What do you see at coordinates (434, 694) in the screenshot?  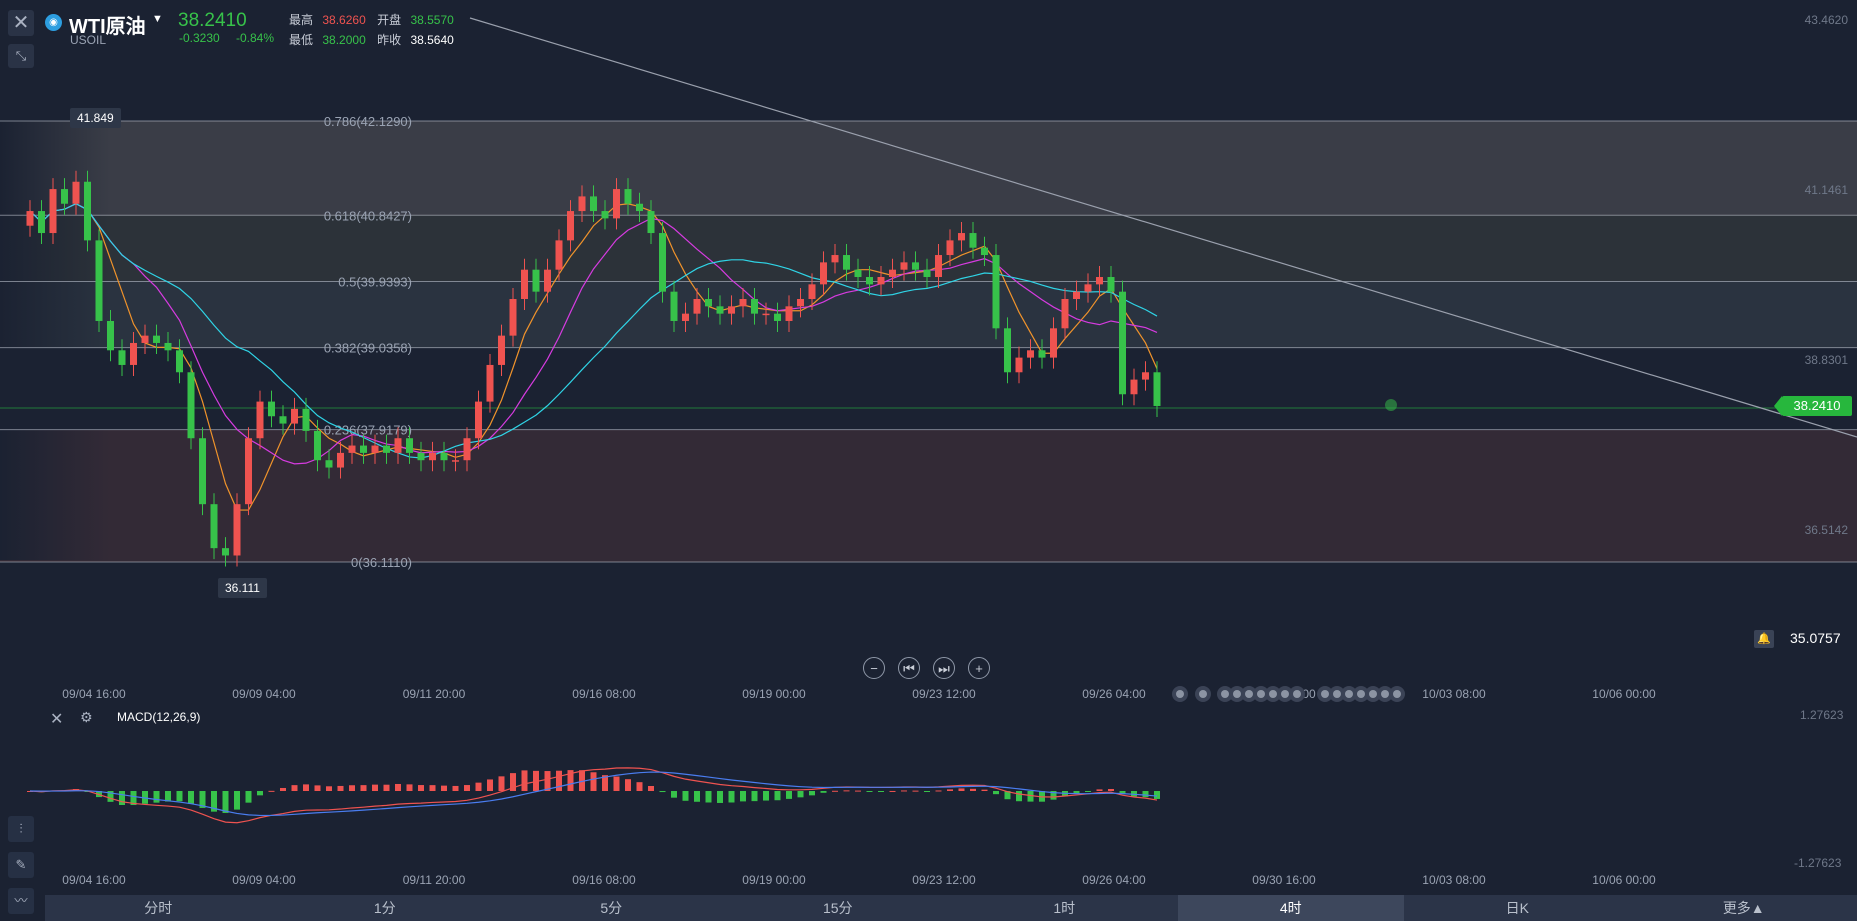 I see `time-axis-label: 09/11 20:00` at bounding box center [434, 694].